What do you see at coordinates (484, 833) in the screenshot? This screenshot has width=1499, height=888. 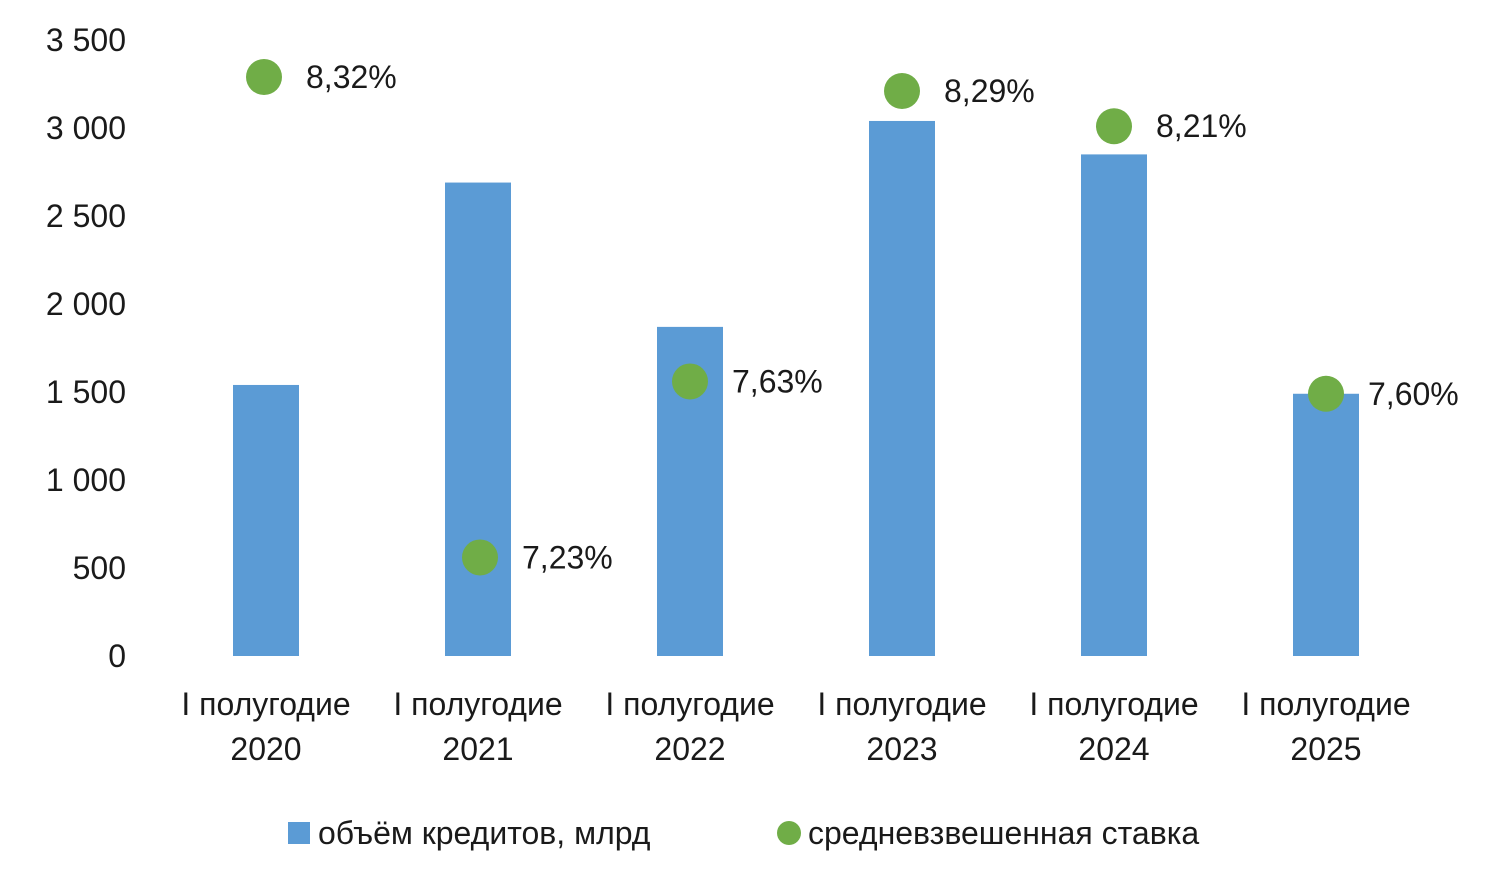 I see `legend-label-bar: объём кредитов, млрд` at bounding box center [484, 833].